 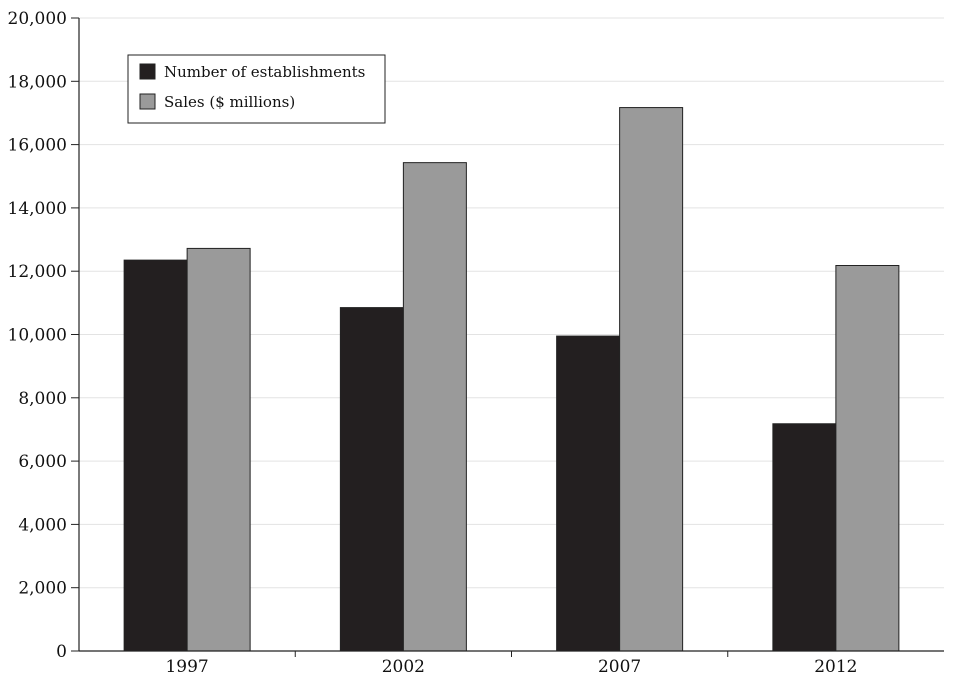 What do you see at coordinates (37, 209) in the screenshot?
I see `y-tick-label: 14,000` at bounding box center [37, 209].